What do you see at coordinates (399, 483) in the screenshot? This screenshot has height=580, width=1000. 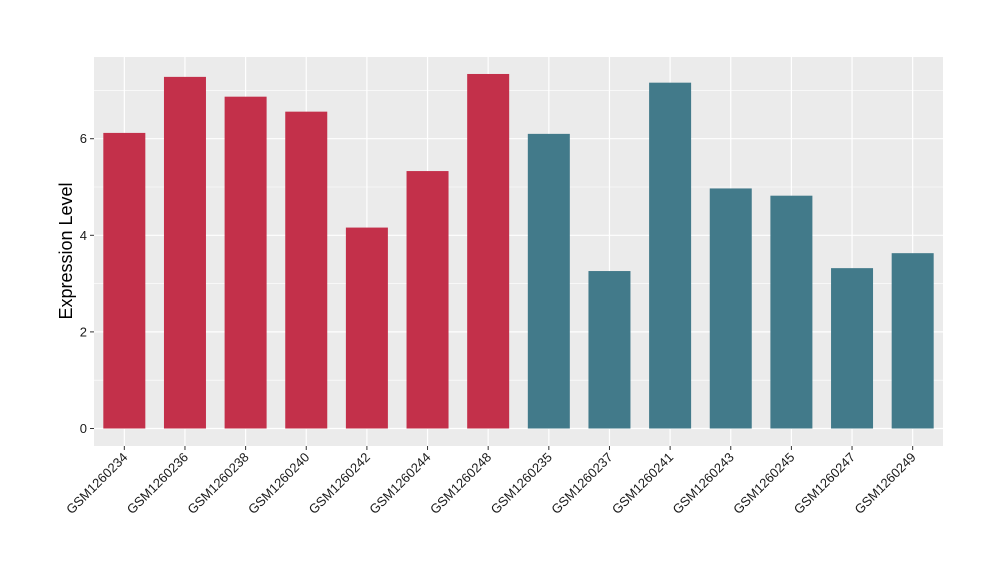 I see `x-tick-label: GSM1260244` at bounding box center [399, 483].